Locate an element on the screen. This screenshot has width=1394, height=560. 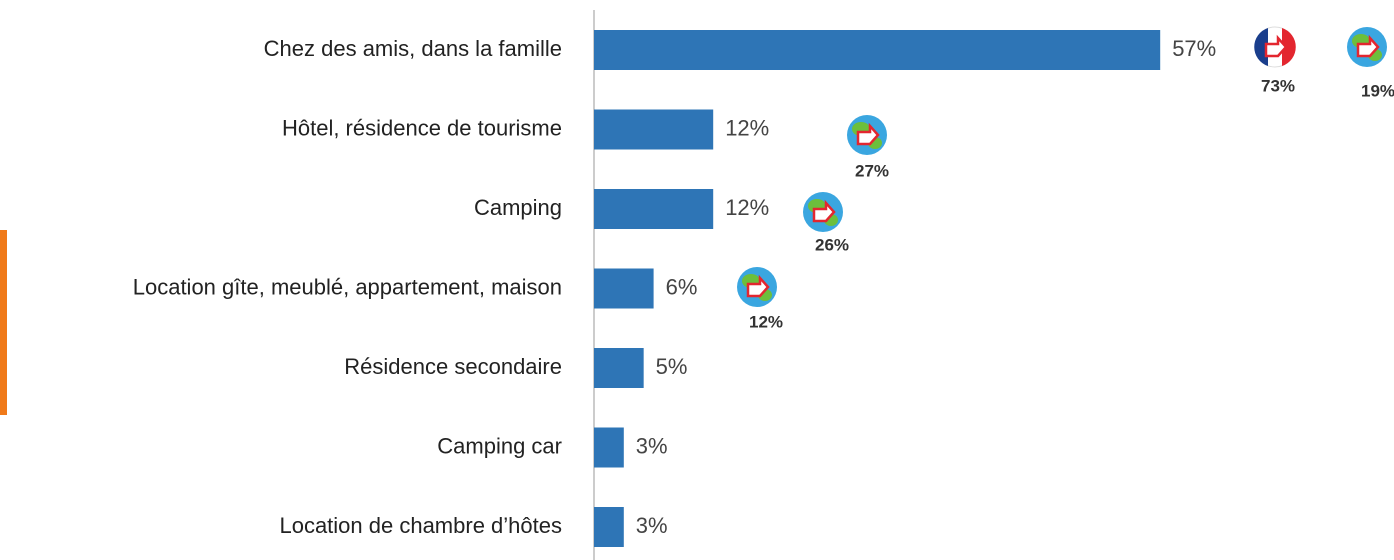
category-label: Hôtel, résidence de tourisme is located at coordinates (422, 127).